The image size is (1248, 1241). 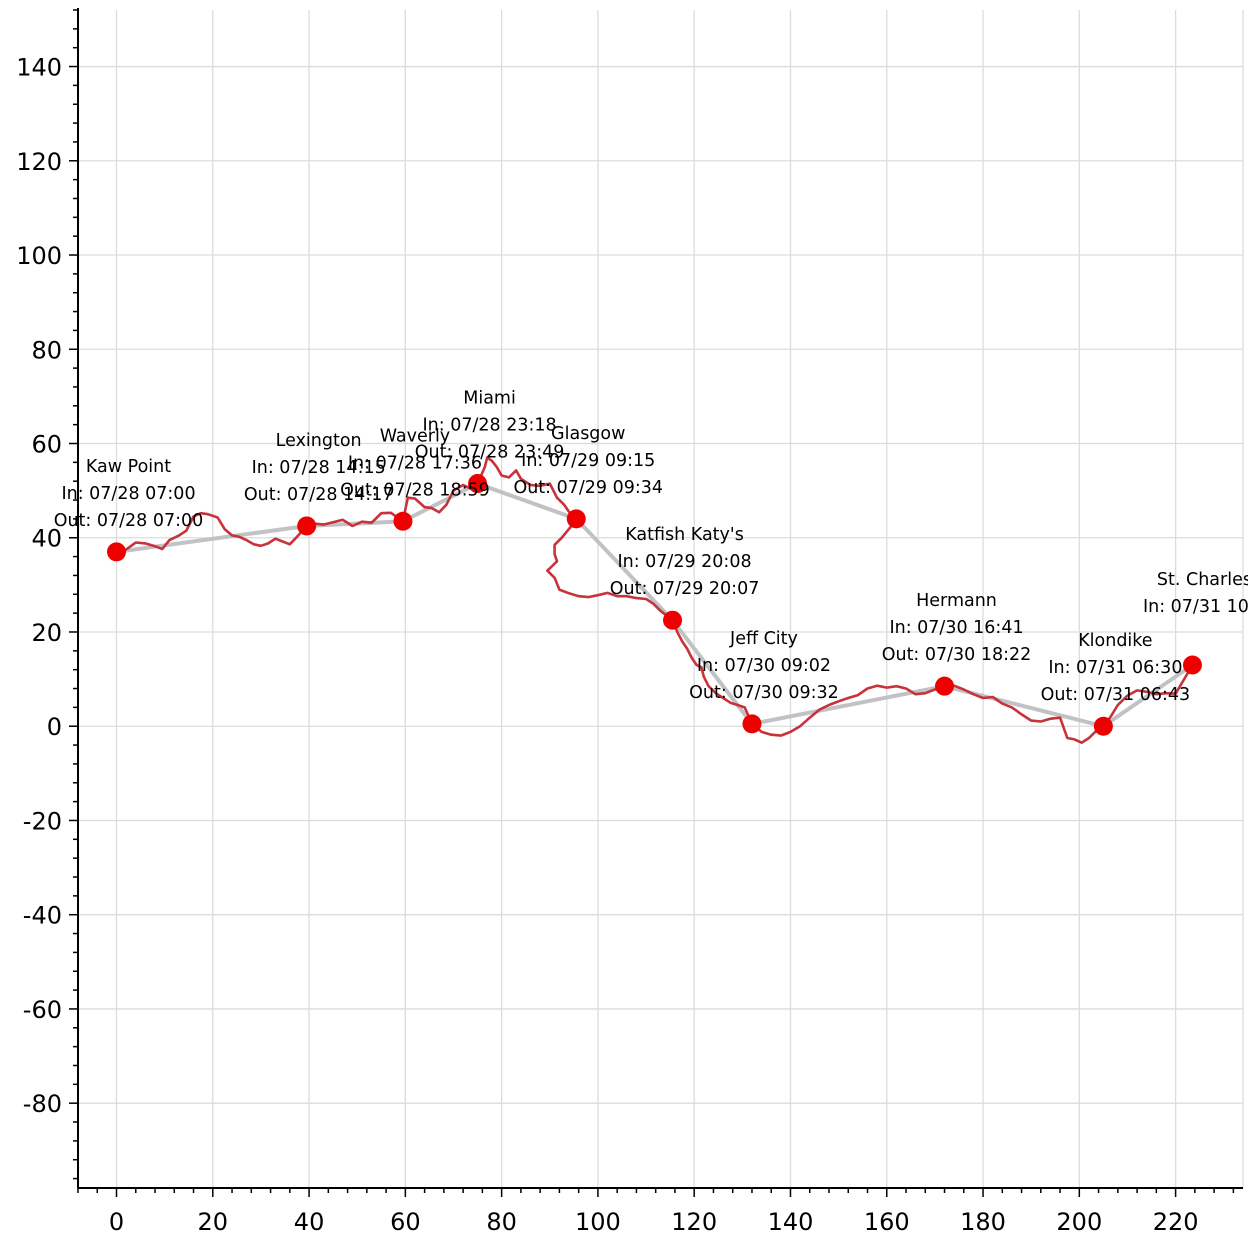 I want to click on stop-label-in: In: 07/29 09:15, so click(x=588, y=461).